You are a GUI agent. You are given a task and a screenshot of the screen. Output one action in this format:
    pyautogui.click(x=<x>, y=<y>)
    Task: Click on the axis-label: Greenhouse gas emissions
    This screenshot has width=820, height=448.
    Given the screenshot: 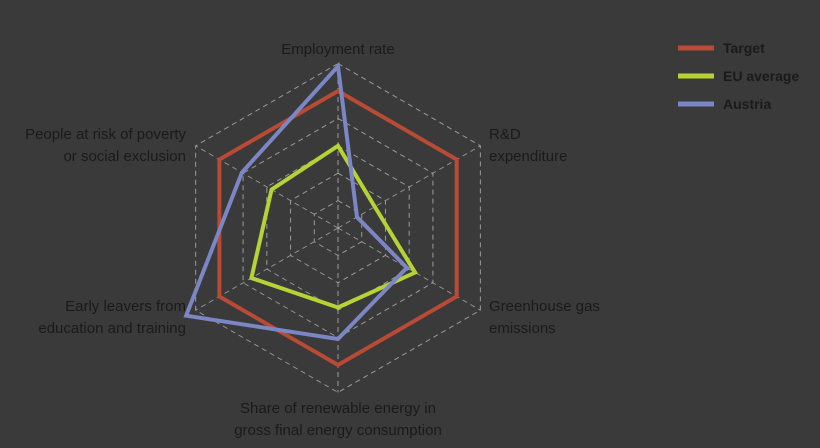 What is the action you would take?
    pyautogui.click(x=544, y=317)
    